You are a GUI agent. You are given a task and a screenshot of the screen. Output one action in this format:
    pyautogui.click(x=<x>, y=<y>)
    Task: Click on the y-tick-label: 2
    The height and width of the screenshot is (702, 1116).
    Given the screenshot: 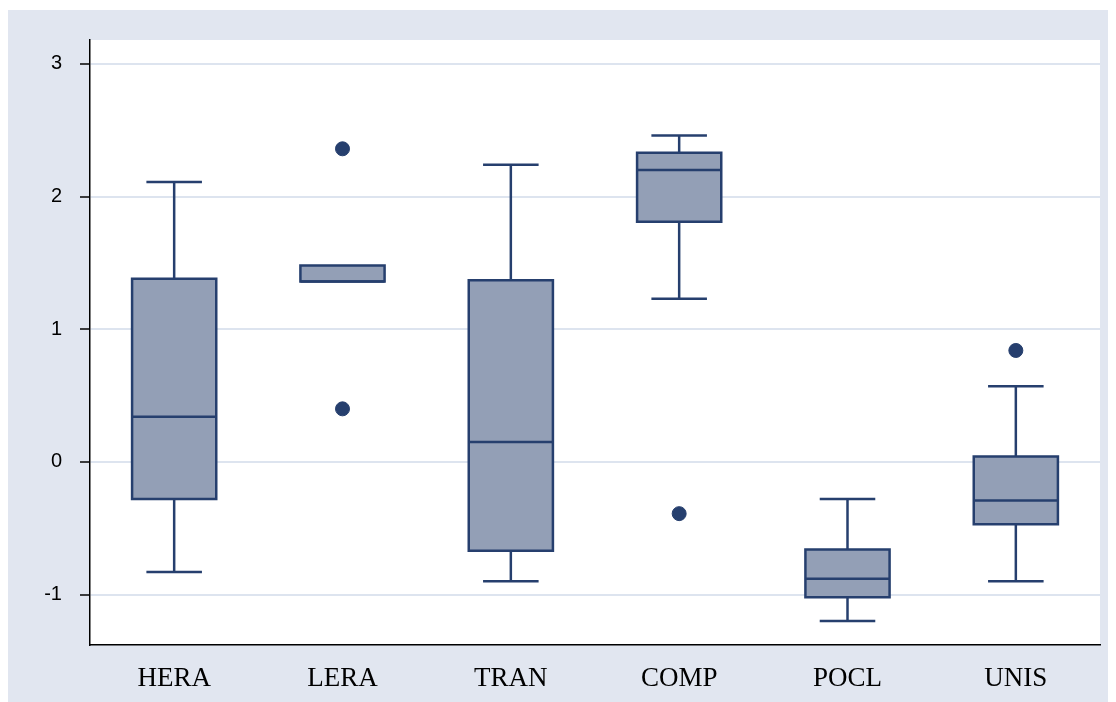 What is the action you would take?
    pyautogui.click(x=56, y=195)
    